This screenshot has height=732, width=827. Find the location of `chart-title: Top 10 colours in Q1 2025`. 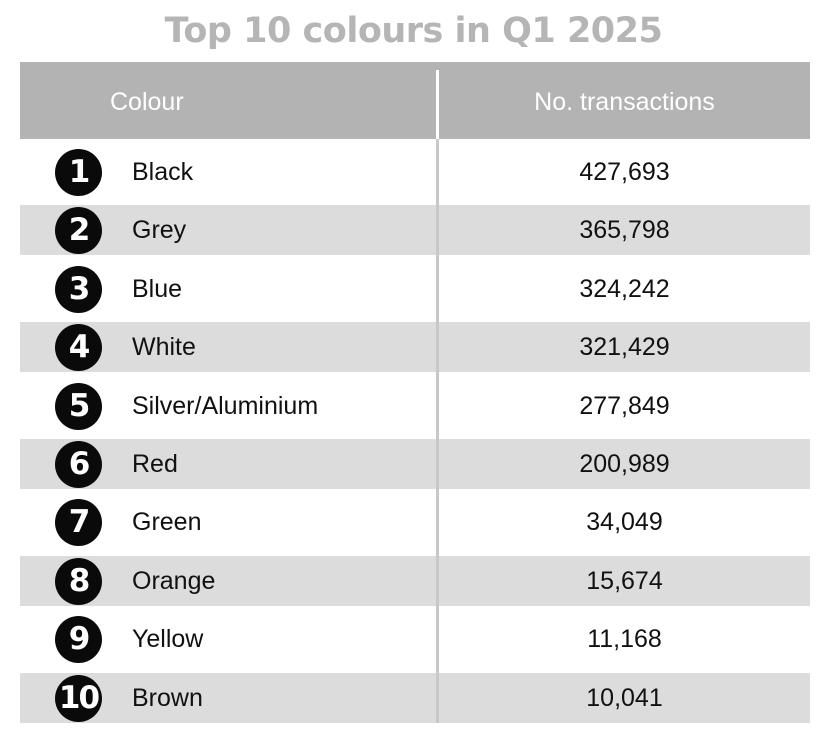

chart-title: Top 10 colours in Q1 2025 is located at coordinates (413, 31).